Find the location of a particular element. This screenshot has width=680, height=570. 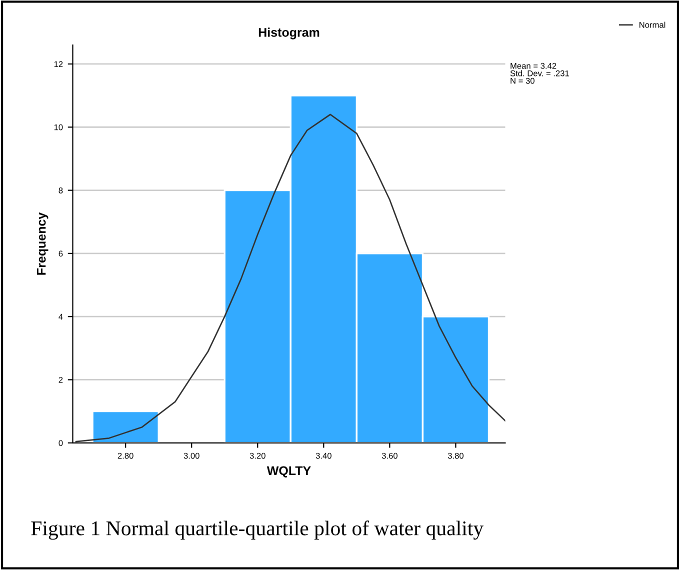

y-tick-label: 12 is located at coordinates (58, 64).